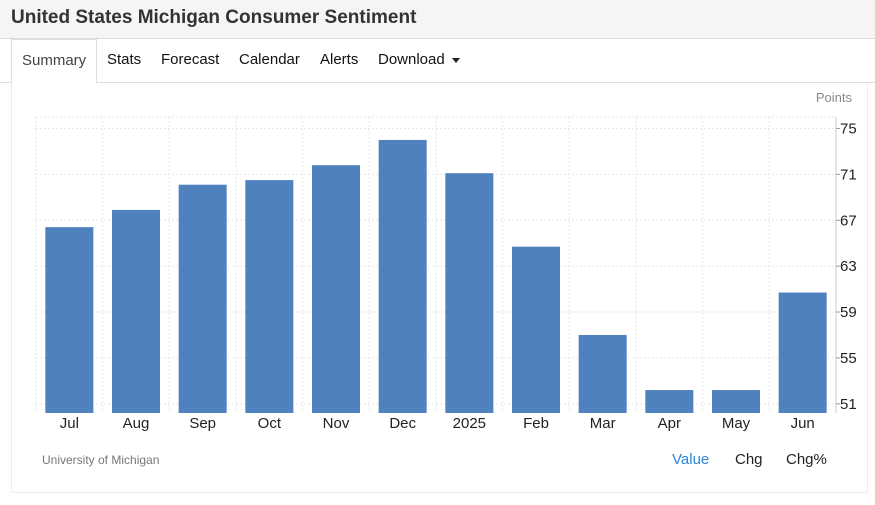  What do you see at coordinates (136, 423) in the screenshot?
I see `x-tick-label: Aug` at bounding box center [136, 423].